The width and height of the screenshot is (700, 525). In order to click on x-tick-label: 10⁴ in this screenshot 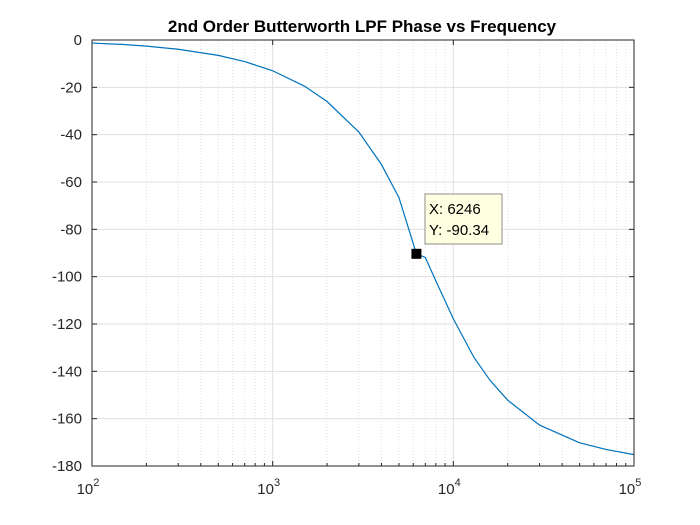, I will do `click(449, 487)`.